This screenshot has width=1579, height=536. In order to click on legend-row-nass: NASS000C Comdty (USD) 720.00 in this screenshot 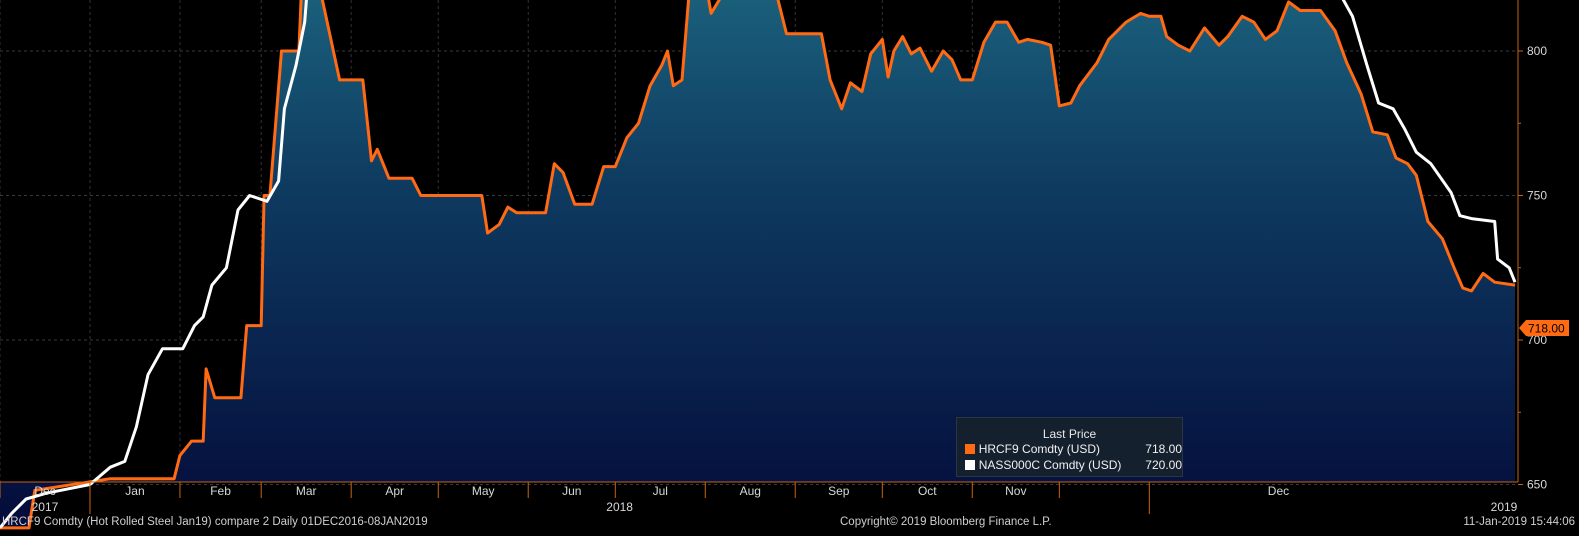, I will do `click(1073, 465)`.